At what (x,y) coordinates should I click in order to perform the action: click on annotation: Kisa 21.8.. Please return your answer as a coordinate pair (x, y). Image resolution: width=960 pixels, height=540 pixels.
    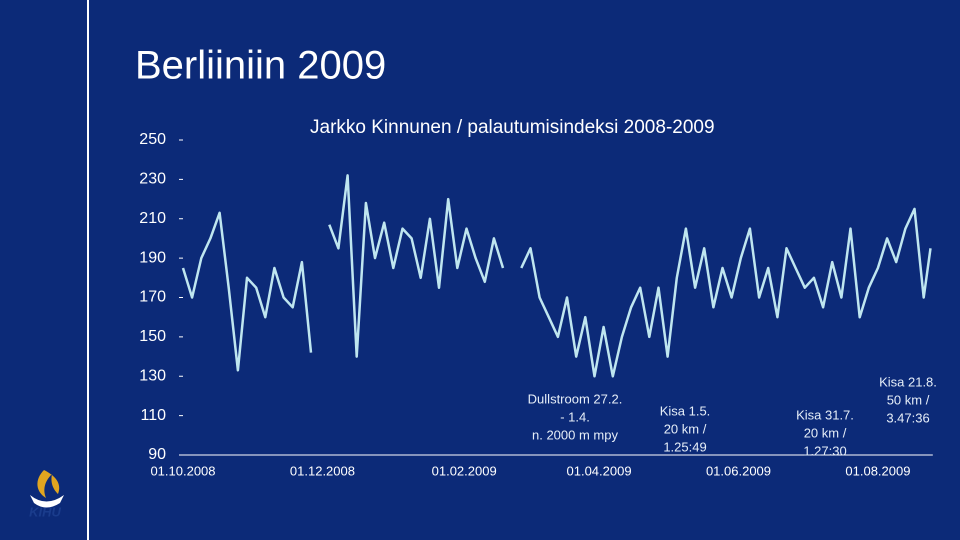
    Looking at the image, I should click on (908, 381).